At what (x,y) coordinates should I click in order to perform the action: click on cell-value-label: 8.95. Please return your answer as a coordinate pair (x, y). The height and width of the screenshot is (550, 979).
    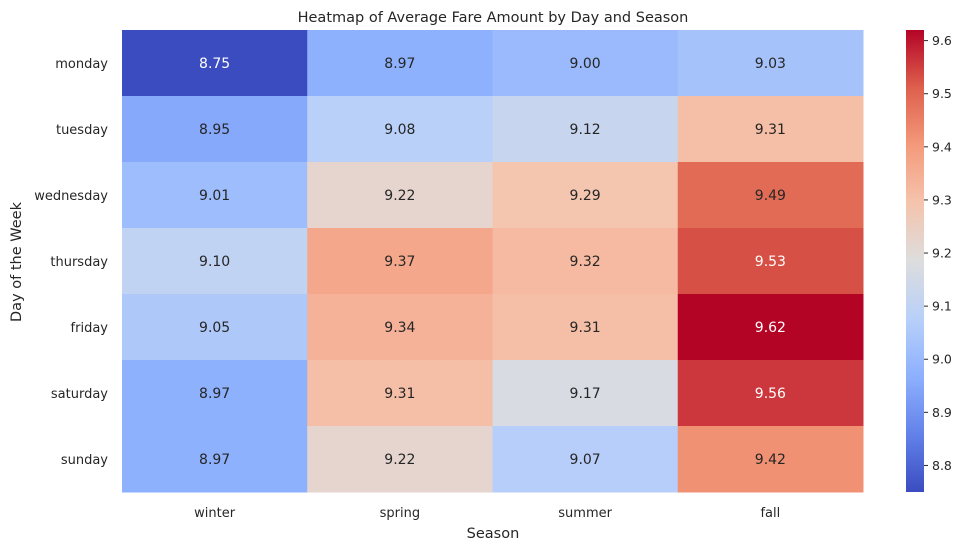
    Looking at the image, I should click on (214, 130).